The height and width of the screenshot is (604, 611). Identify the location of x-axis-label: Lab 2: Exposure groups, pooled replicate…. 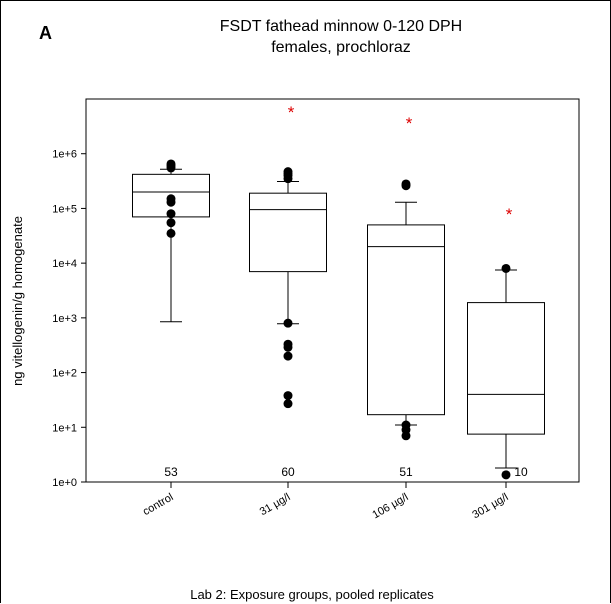
(312, 594).